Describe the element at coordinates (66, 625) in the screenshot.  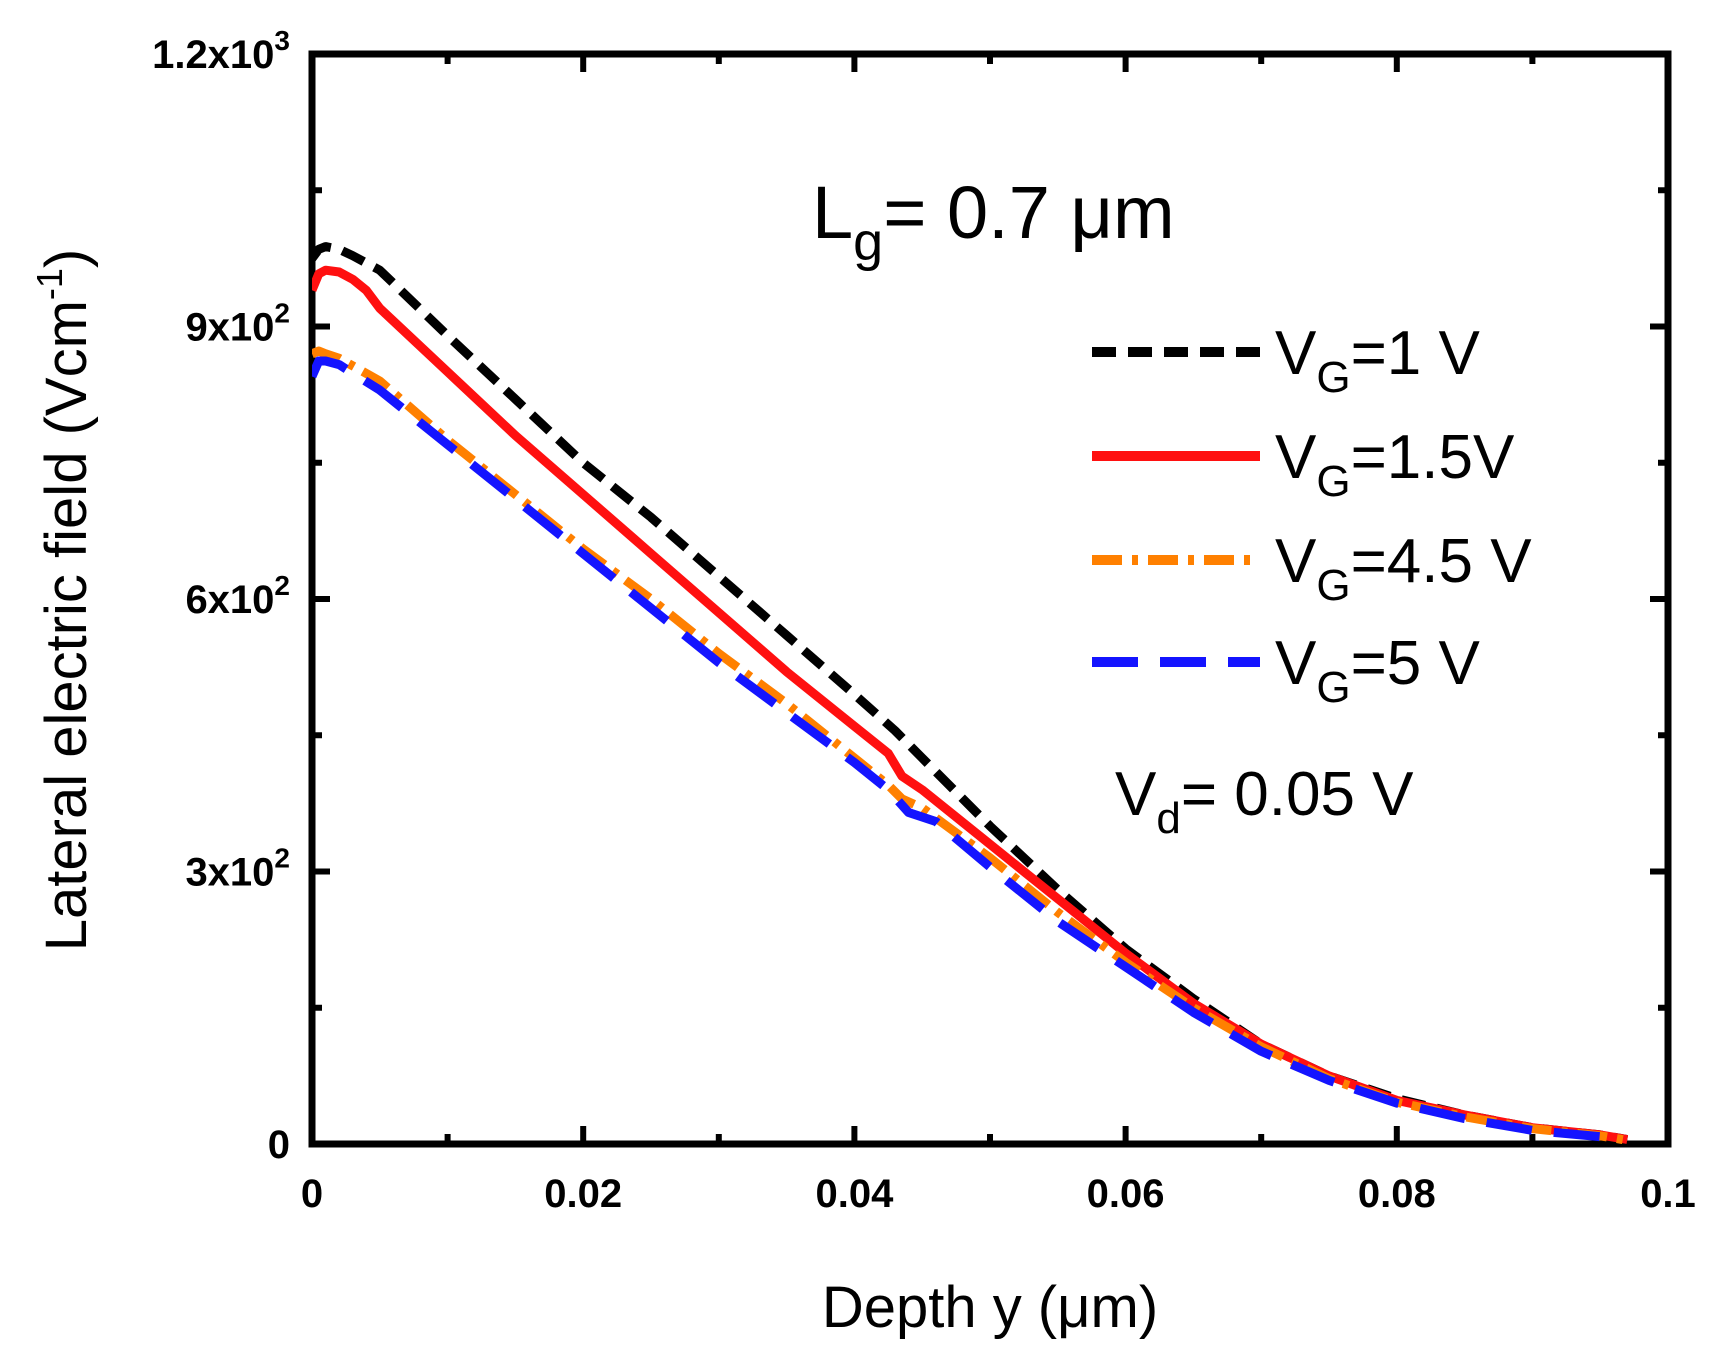
I see `y-axis-title-main: Lateral electric field (Vcm` at that location.